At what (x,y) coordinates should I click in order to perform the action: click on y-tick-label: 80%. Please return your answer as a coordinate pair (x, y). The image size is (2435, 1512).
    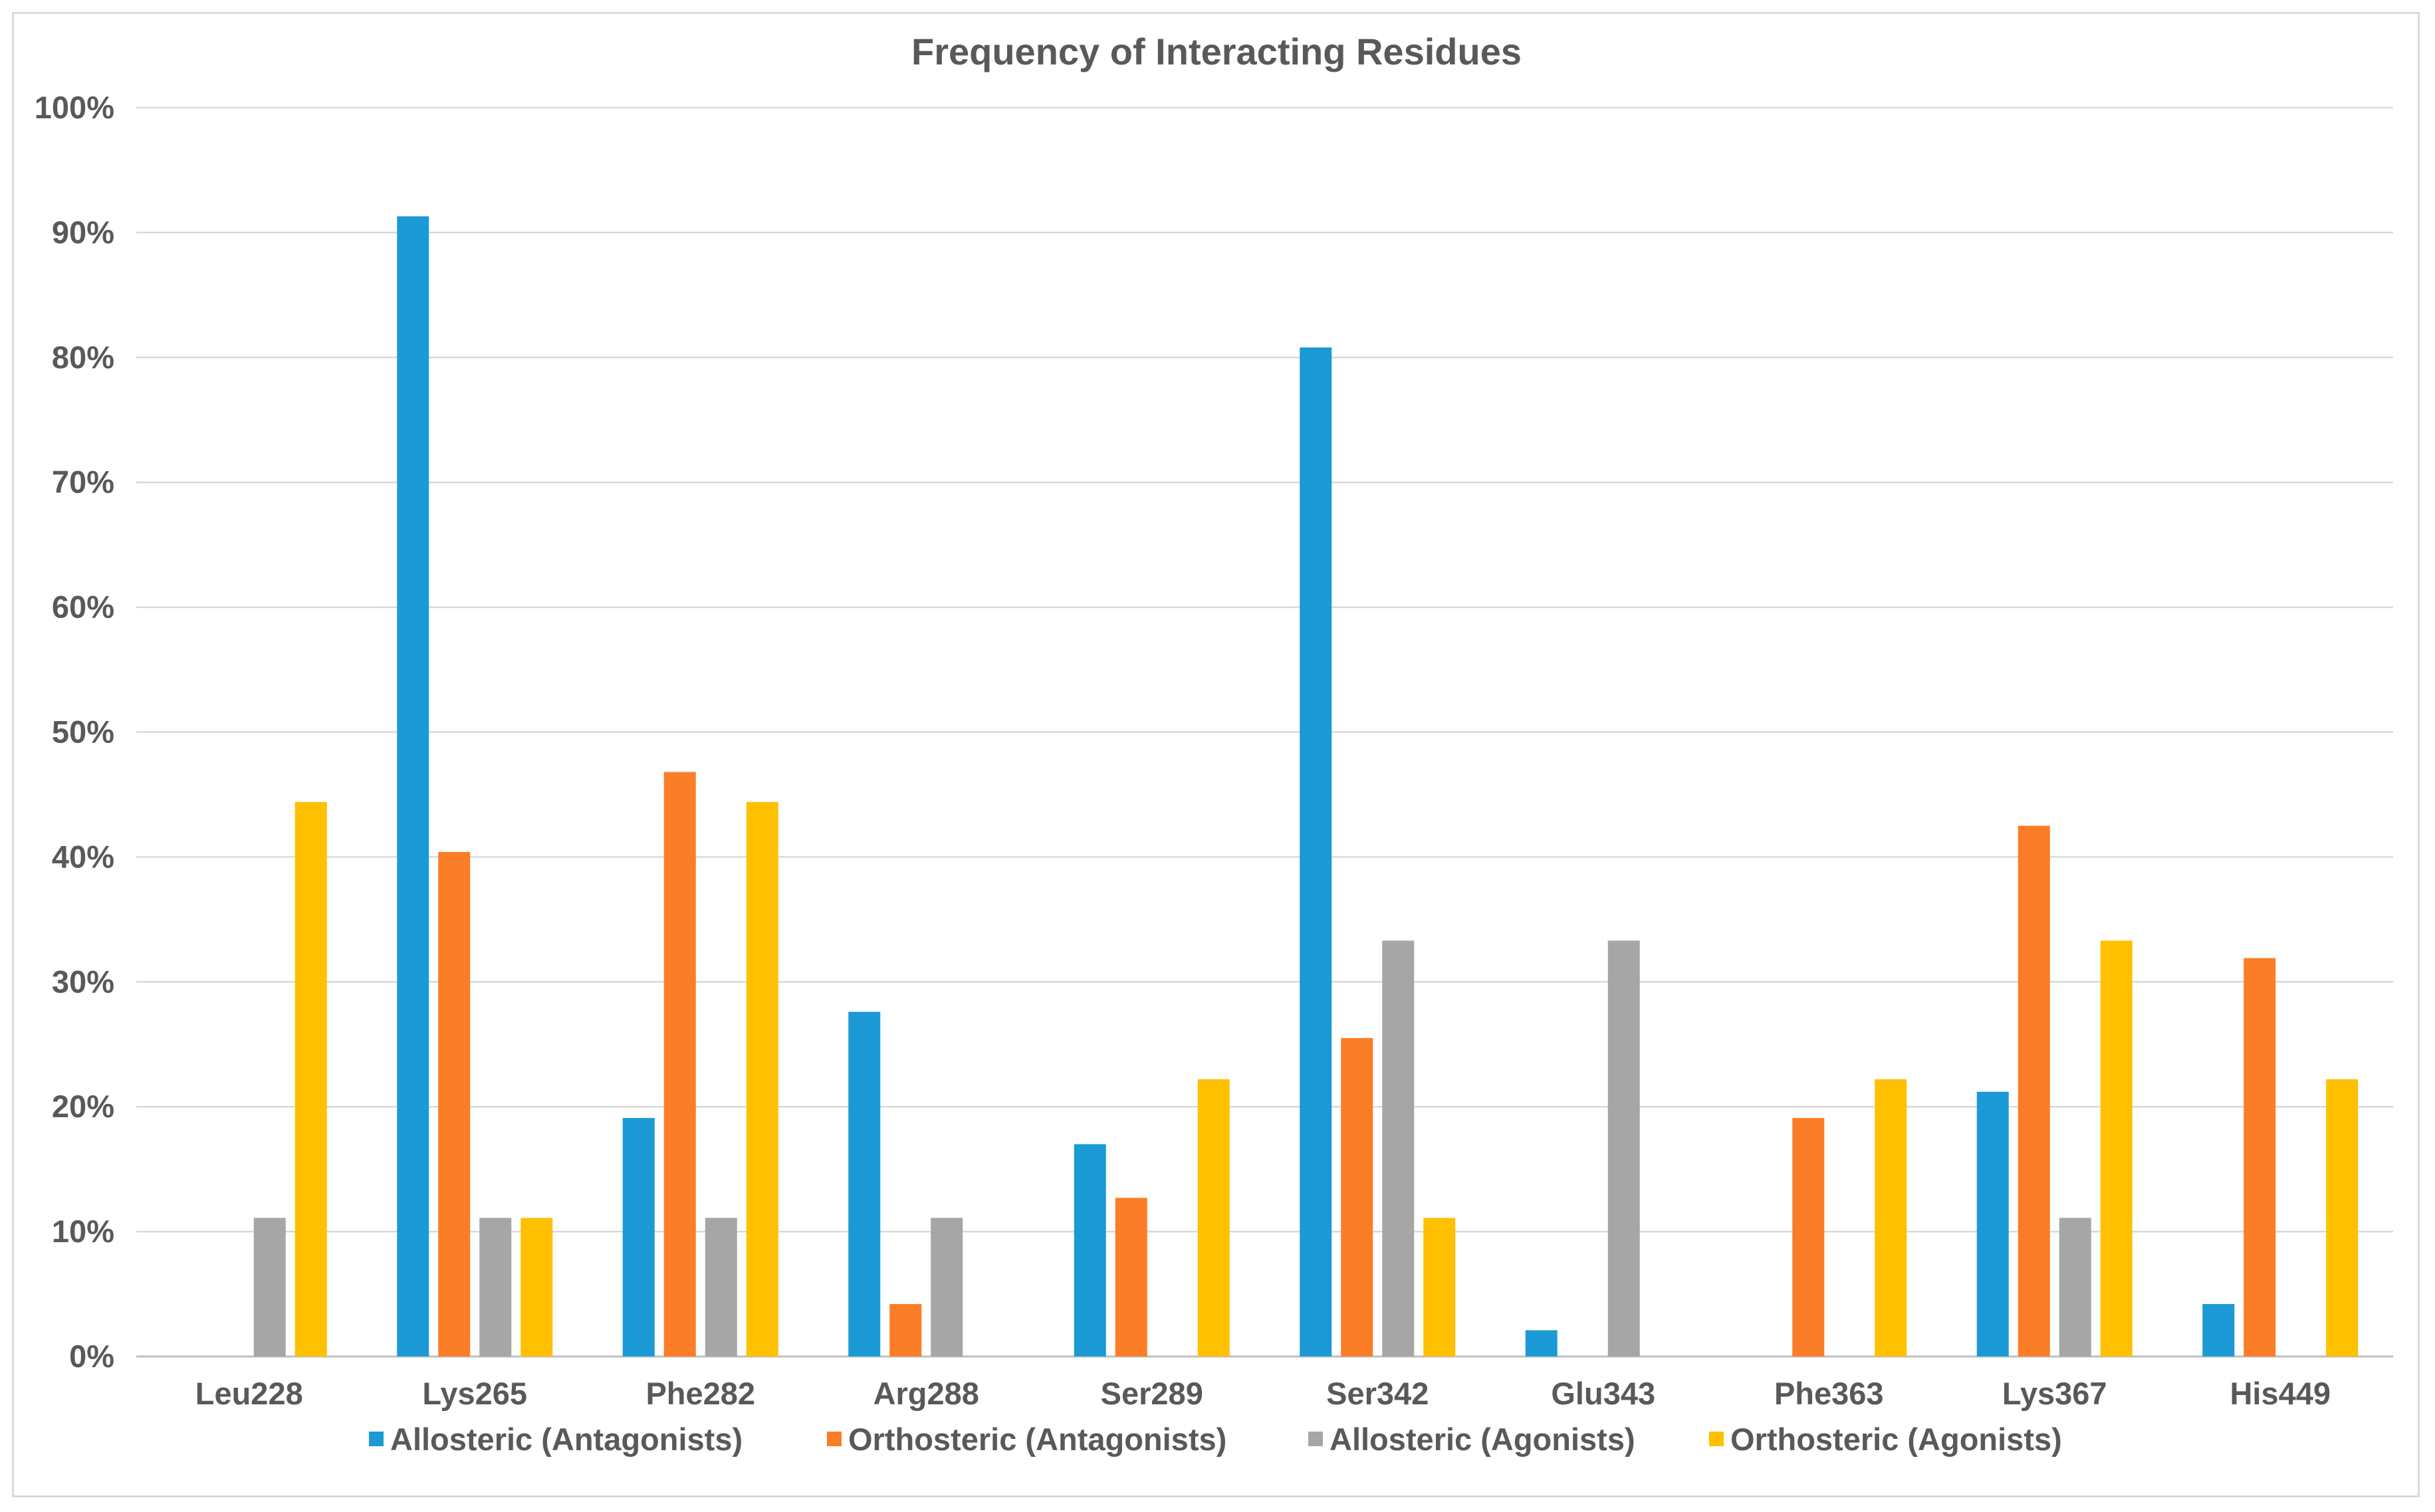
    Looking at the image, I should click on (83, 357).